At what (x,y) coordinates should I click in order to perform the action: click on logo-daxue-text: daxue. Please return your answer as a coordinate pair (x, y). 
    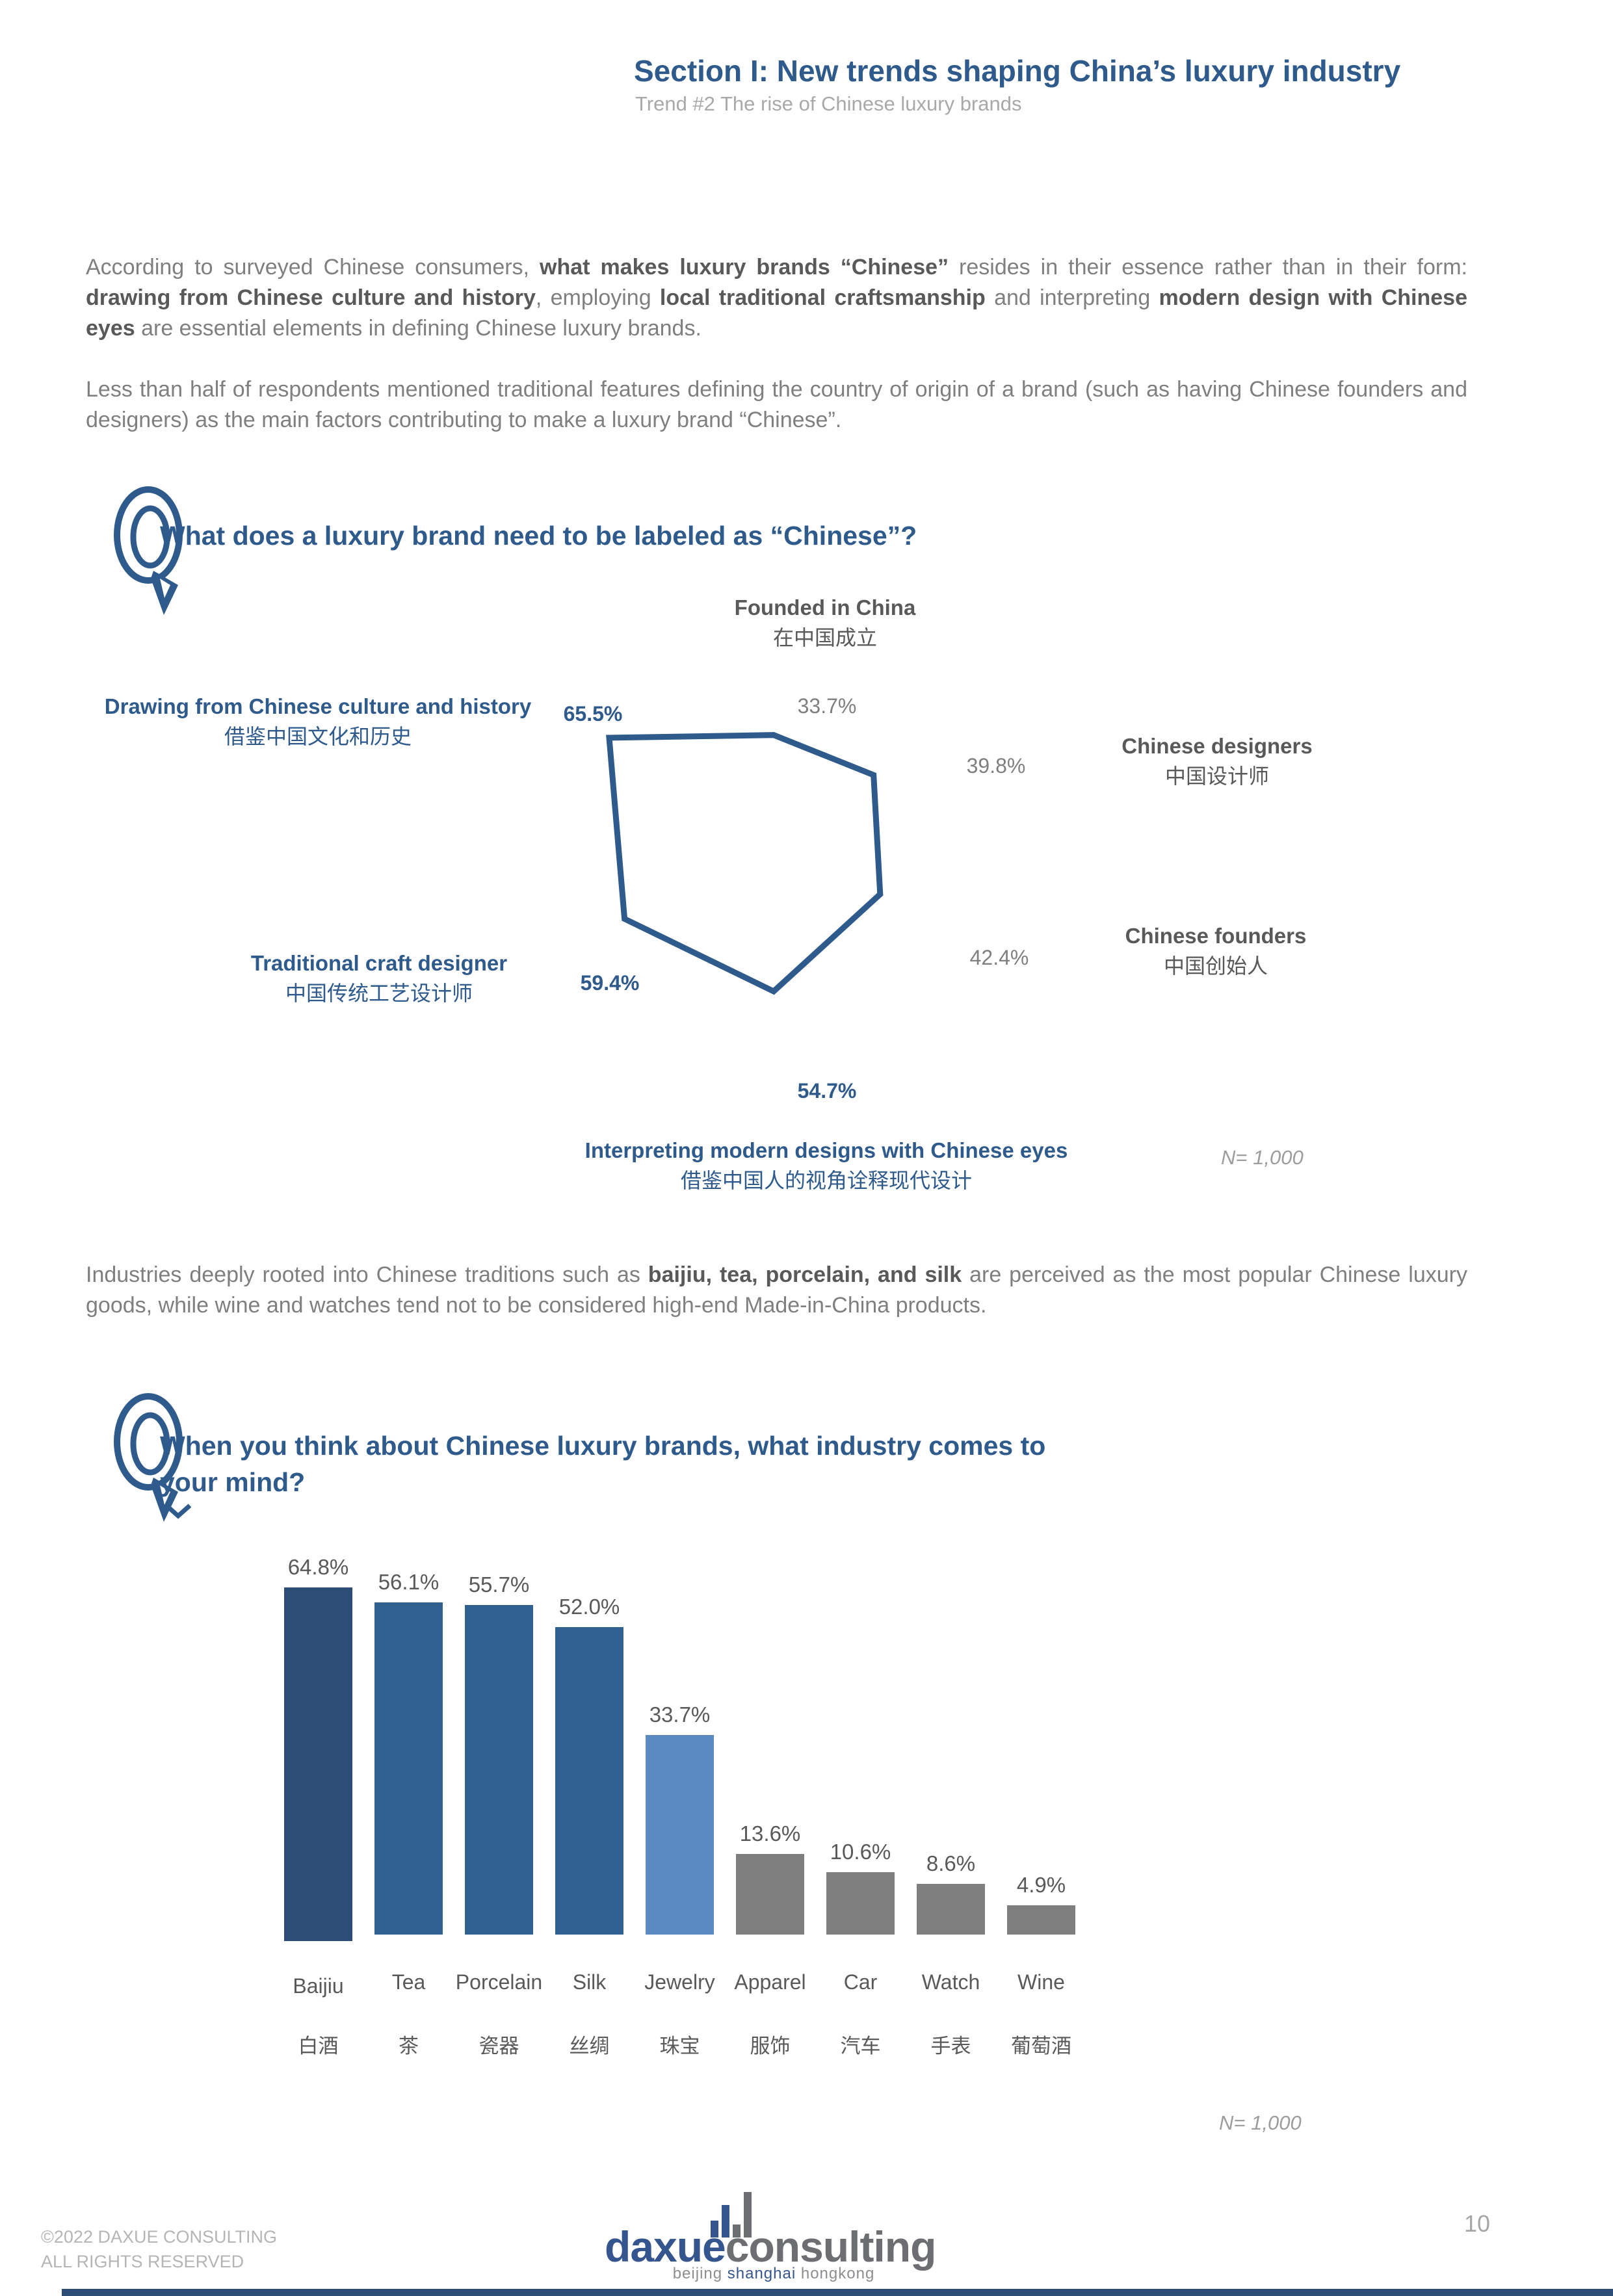
    Looking at the image, I should click on (666, 2247).